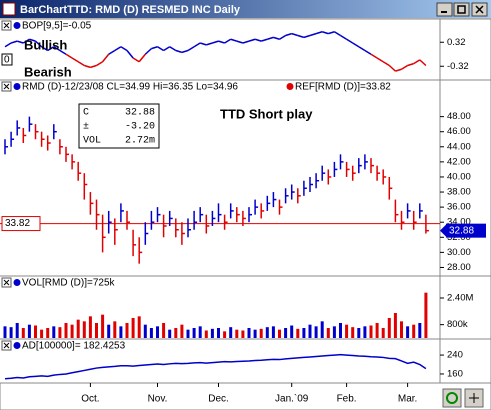 The width and height of the screenshot is (491, 410). Describe the element at coordinates (444, 9) in the screenshot. I see `minimize-button` at that location.